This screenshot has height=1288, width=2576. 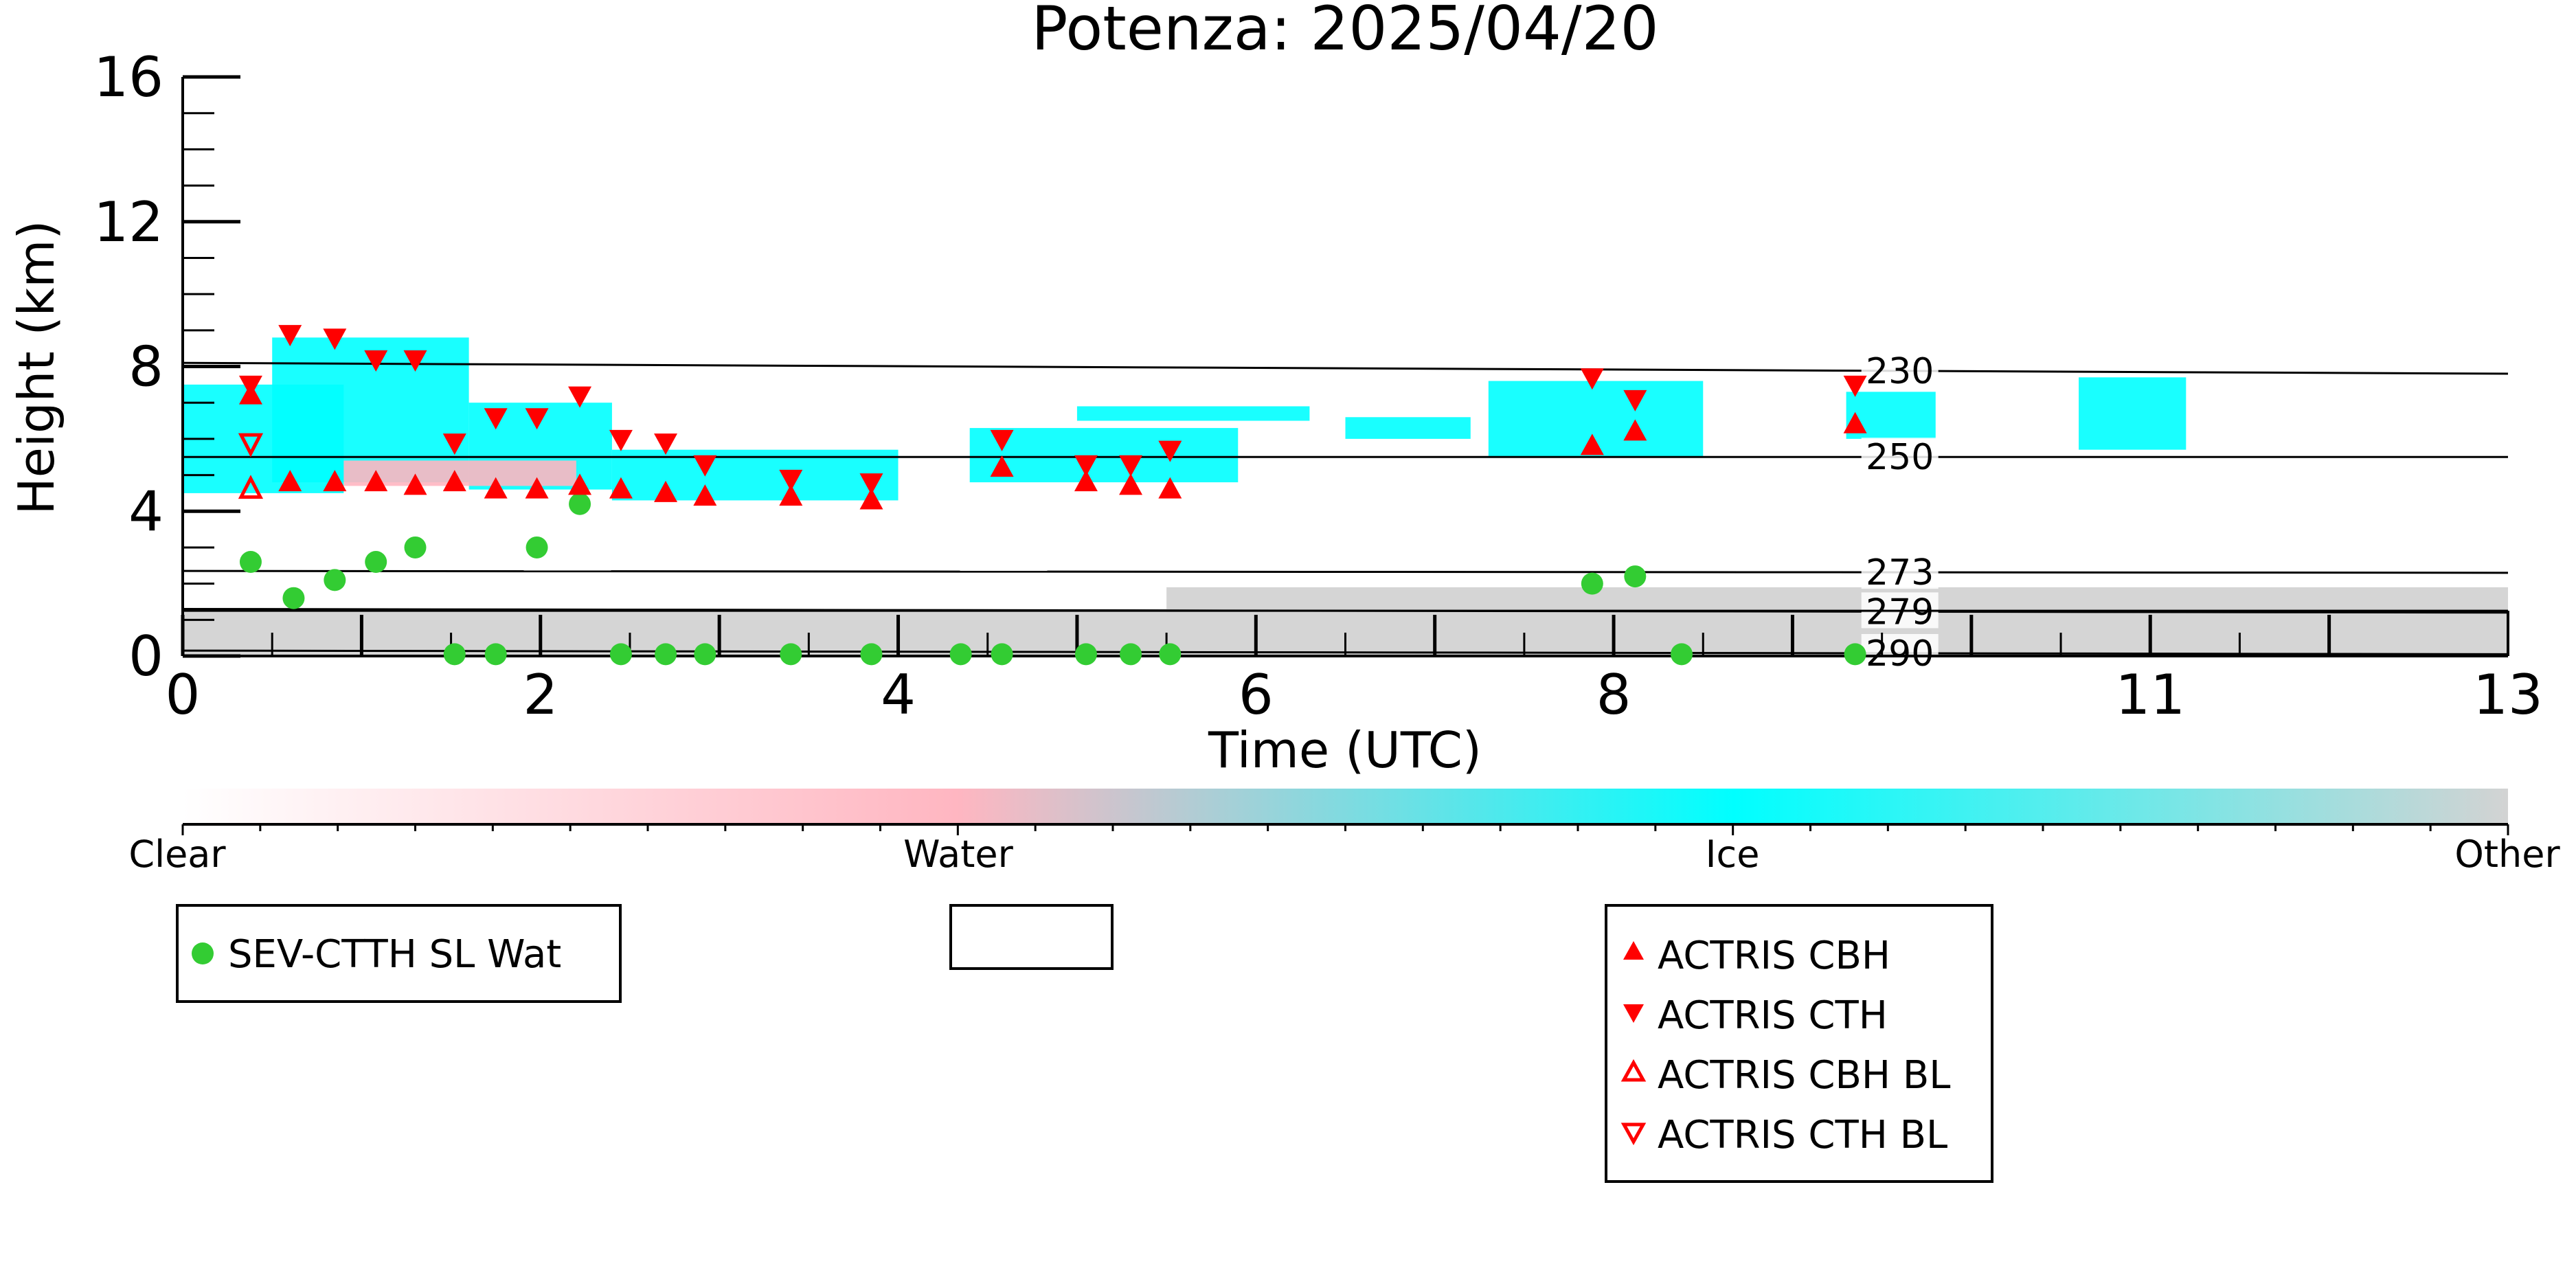 I want to click on x-tick-label: 4, so click(x=898, y=695).